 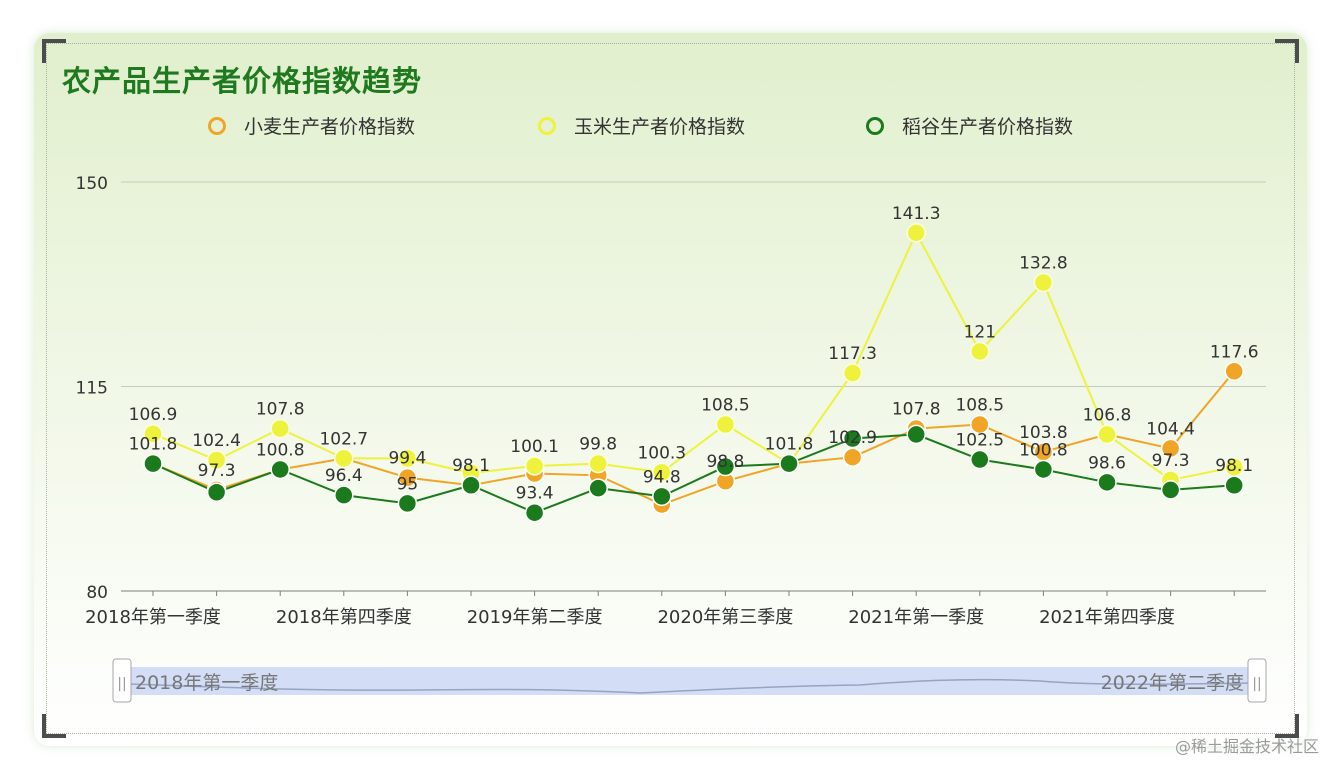 What do you see at coordinates (1043, 433) in the screenshot?
I see `data-label: 103.8` at bounding box center [1043, 433].